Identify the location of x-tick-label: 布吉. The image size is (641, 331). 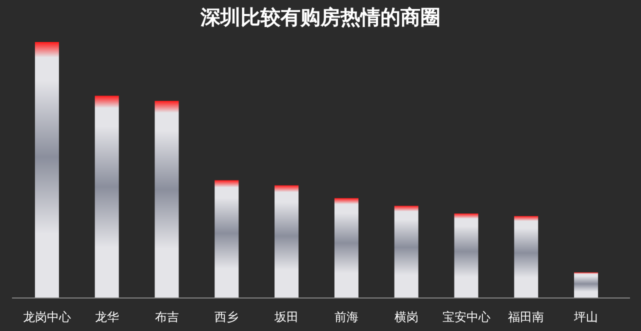
(166, 317).